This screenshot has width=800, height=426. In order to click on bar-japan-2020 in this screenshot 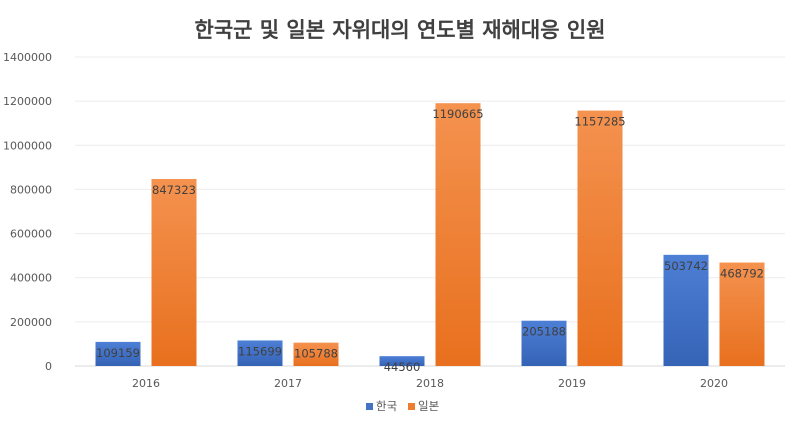, I will do `click(742, 314)`.